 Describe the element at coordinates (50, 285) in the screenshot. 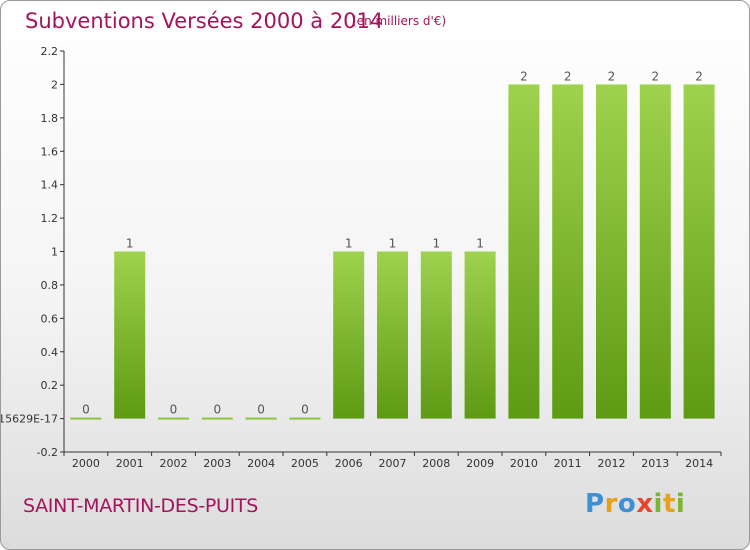

I see `y-tick-label: 0.8` at that location.